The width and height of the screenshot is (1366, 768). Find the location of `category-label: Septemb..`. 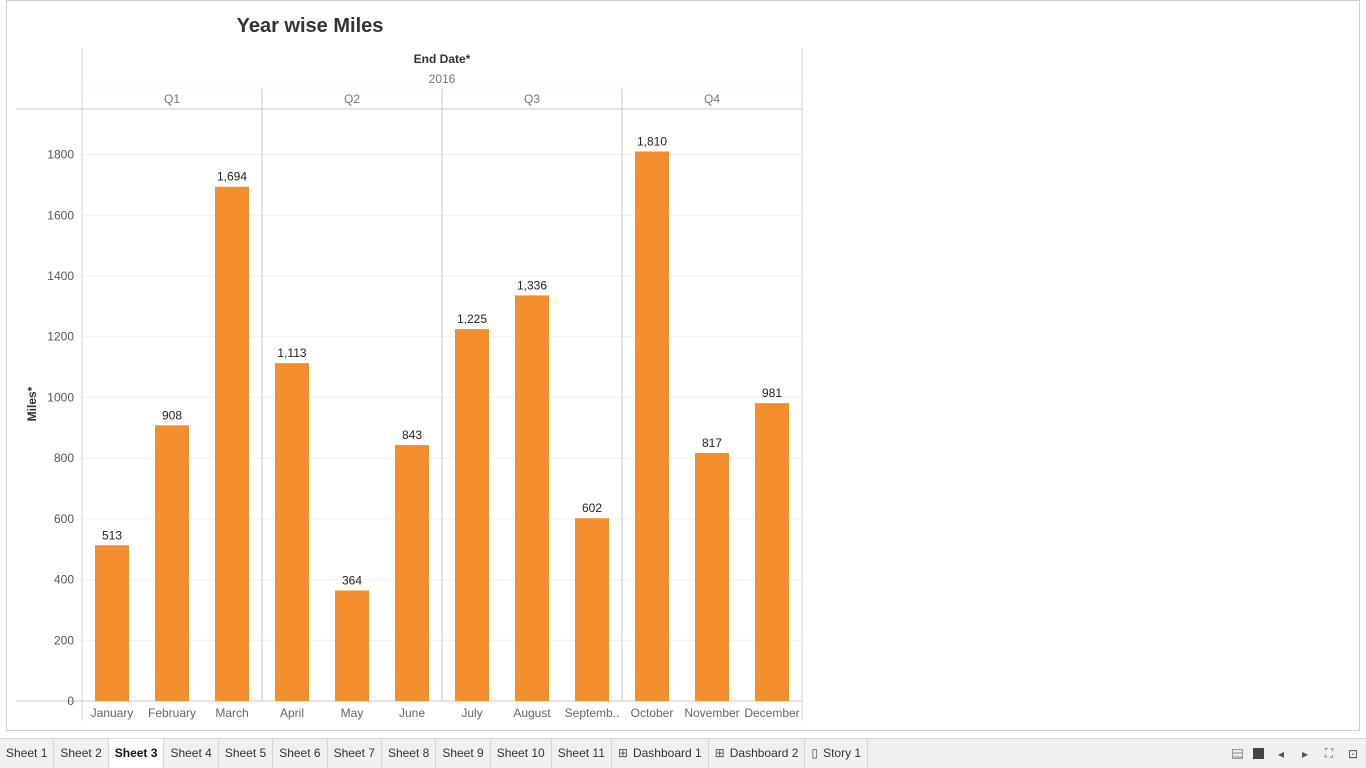

category-label: Septemb.. is located at coordinates (592, 713).